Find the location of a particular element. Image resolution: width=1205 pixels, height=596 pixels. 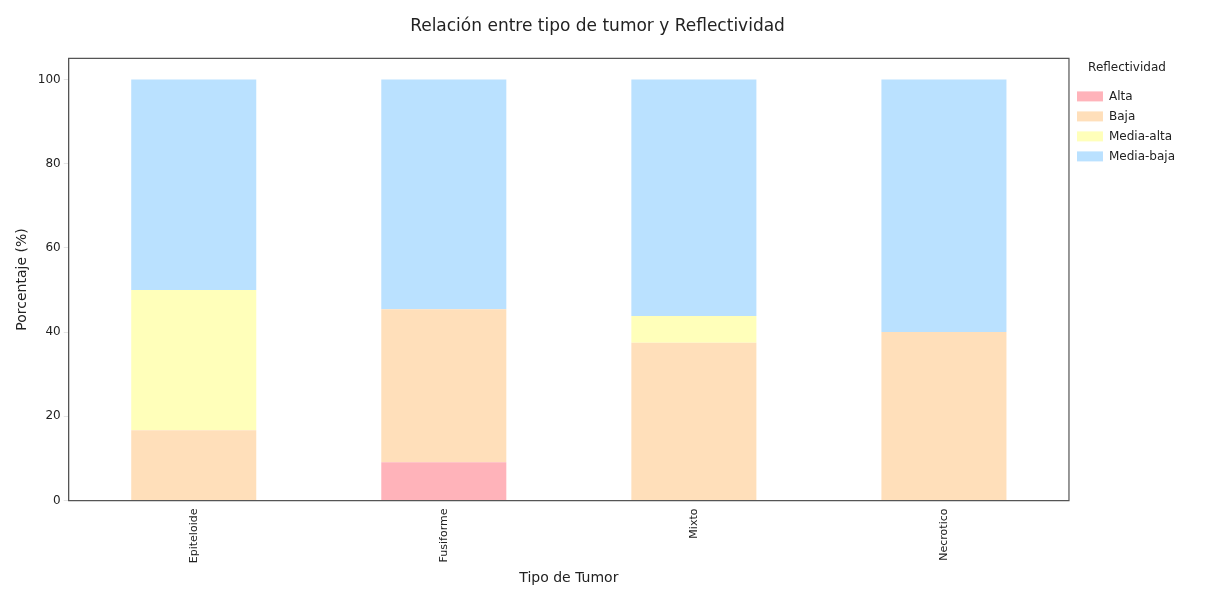

y-tick-label: 40 is located at coordinates (53, 331).